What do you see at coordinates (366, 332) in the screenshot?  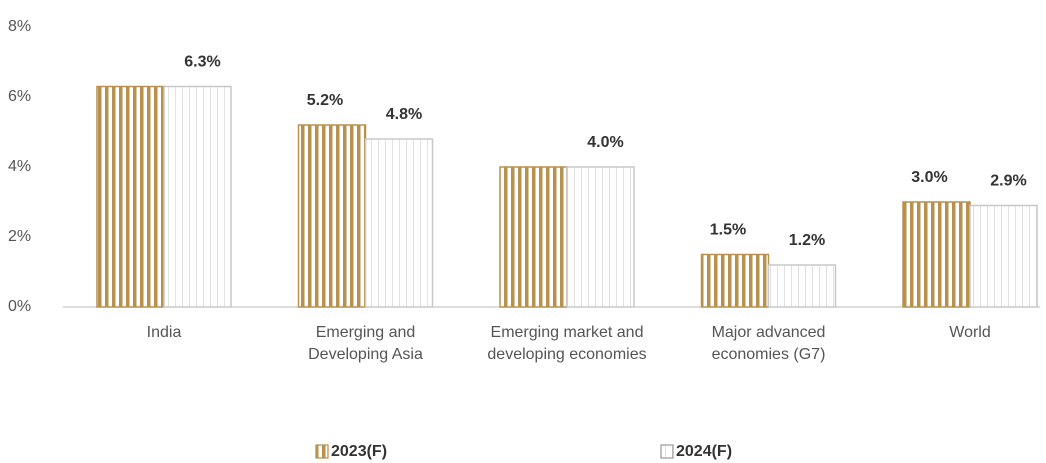 I see `x-tick-line: Emerging and` at bounding box center [366, 332].